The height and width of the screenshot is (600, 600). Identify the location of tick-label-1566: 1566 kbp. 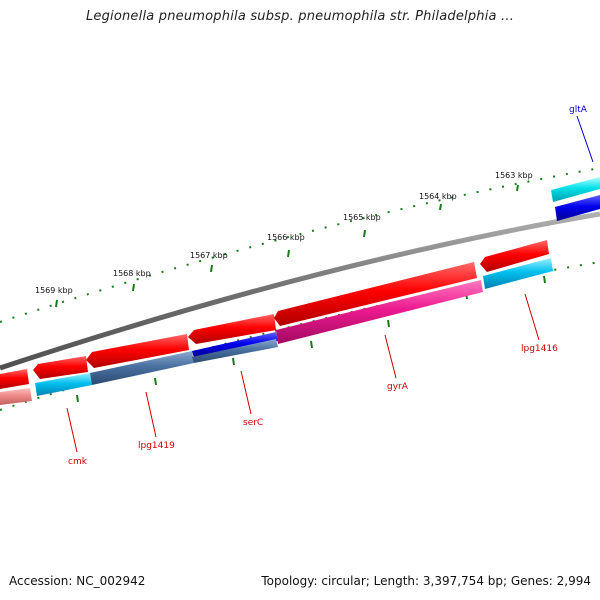
(286, 237).